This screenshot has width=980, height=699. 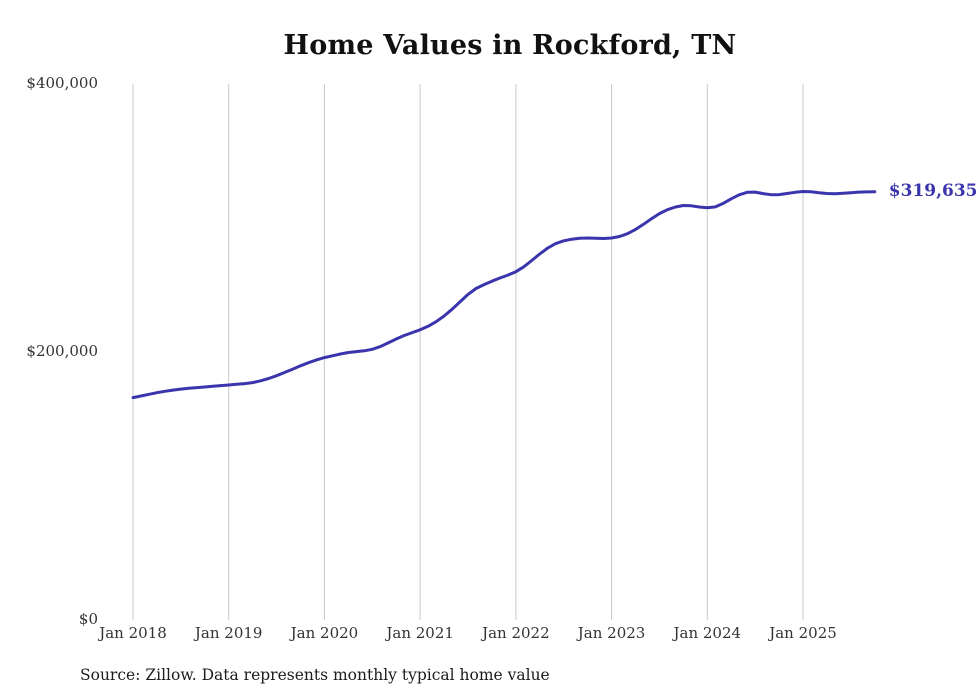 What do you see at coordinates (133, 633) in the screenshot?
I see `xtick-jan-2018: Jan 2018` at bounding box center [133, 633].